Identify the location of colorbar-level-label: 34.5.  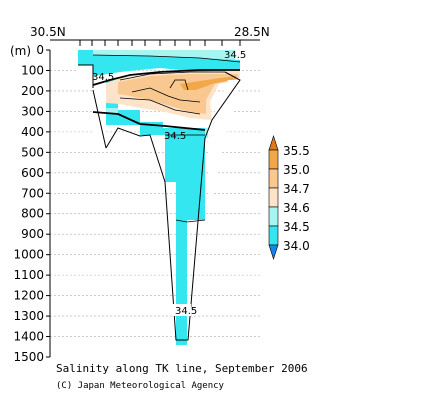
(296, 227).